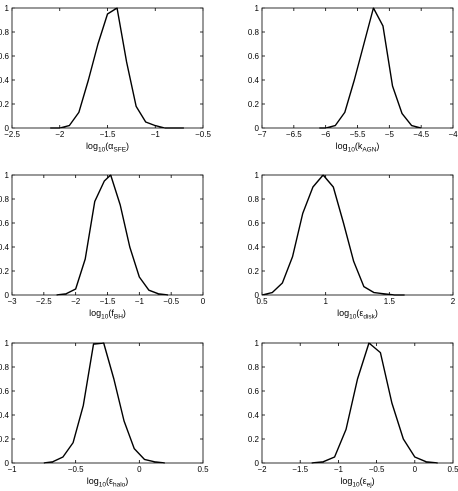  I want to click on x-tick-label: −5.5, so click(358, 134).